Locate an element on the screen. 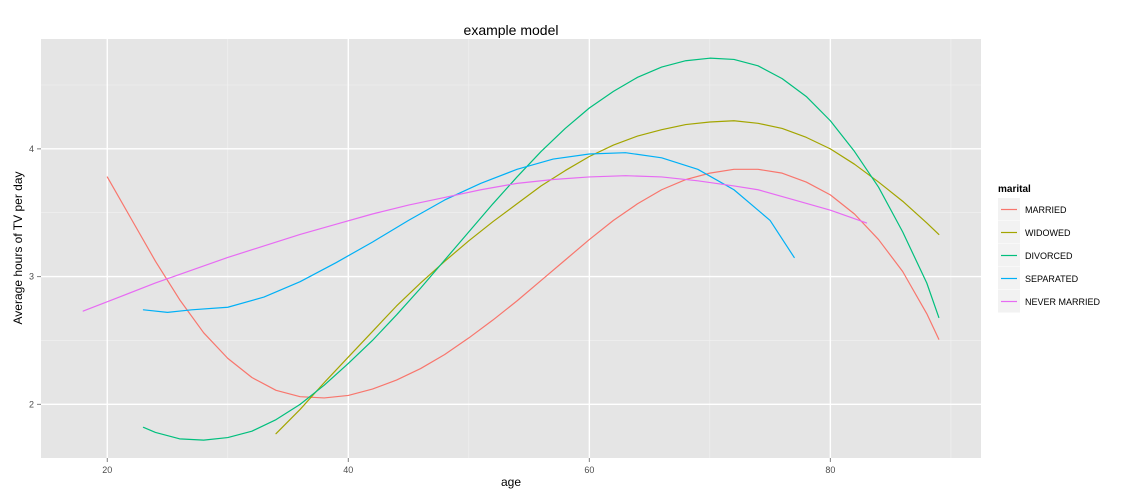 This screenshot has width=1140, height=500. legend-label-never-married: NEVER MARRIED is located at coordinates (1063, 302).